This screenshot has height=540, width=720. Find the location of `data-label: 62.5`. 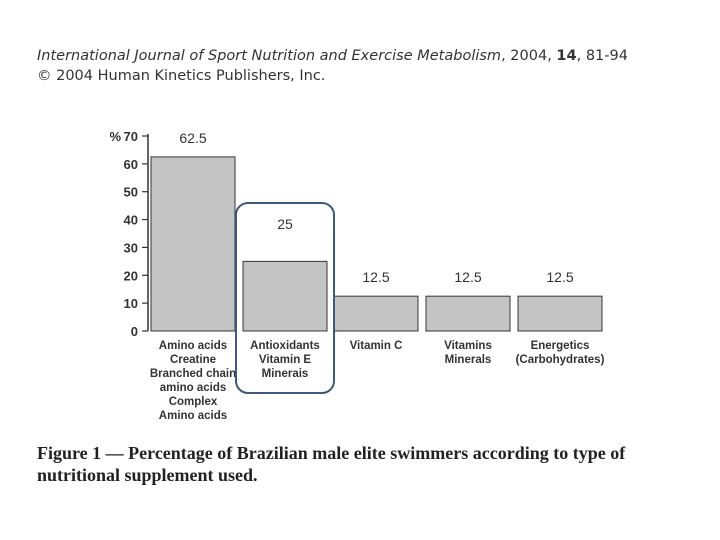

data-label: 62.5 is located at coordinates (192, 138).